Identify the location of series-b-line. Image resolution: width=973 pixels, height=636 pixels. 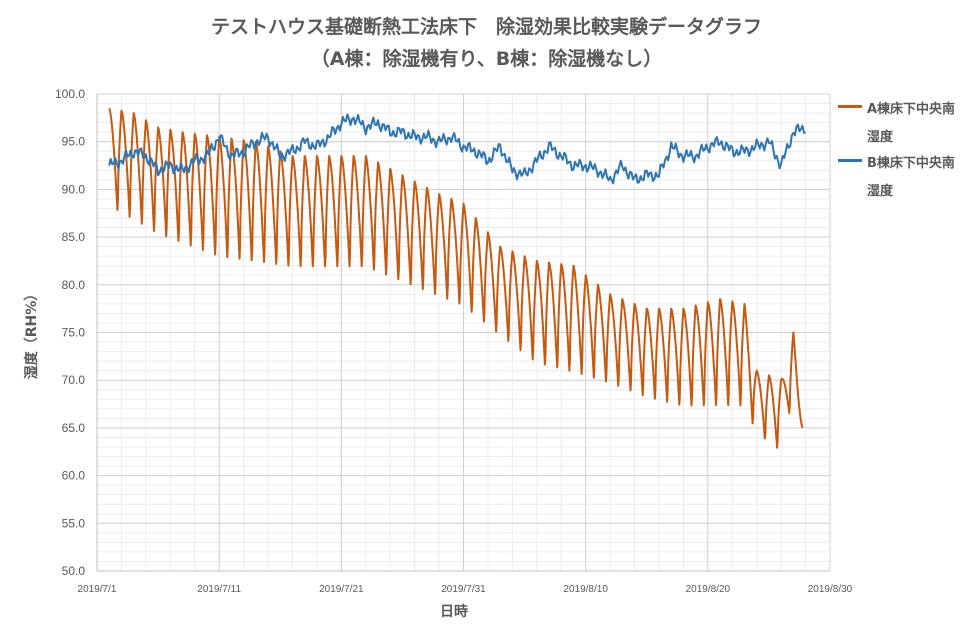
(457, 149).